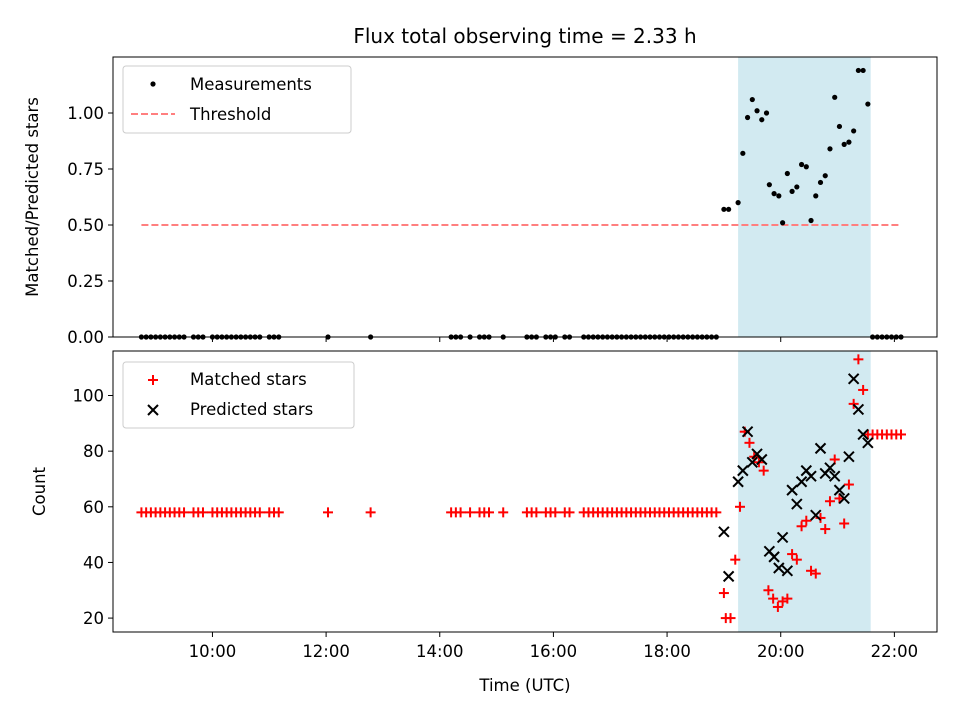 Image resolution: width=960 pixels, height=720 pixels. What do you see at coordinates (213, 651) in the screenshot?
I see `x-tick-label: 10:00` at bounding box center [213, 651].